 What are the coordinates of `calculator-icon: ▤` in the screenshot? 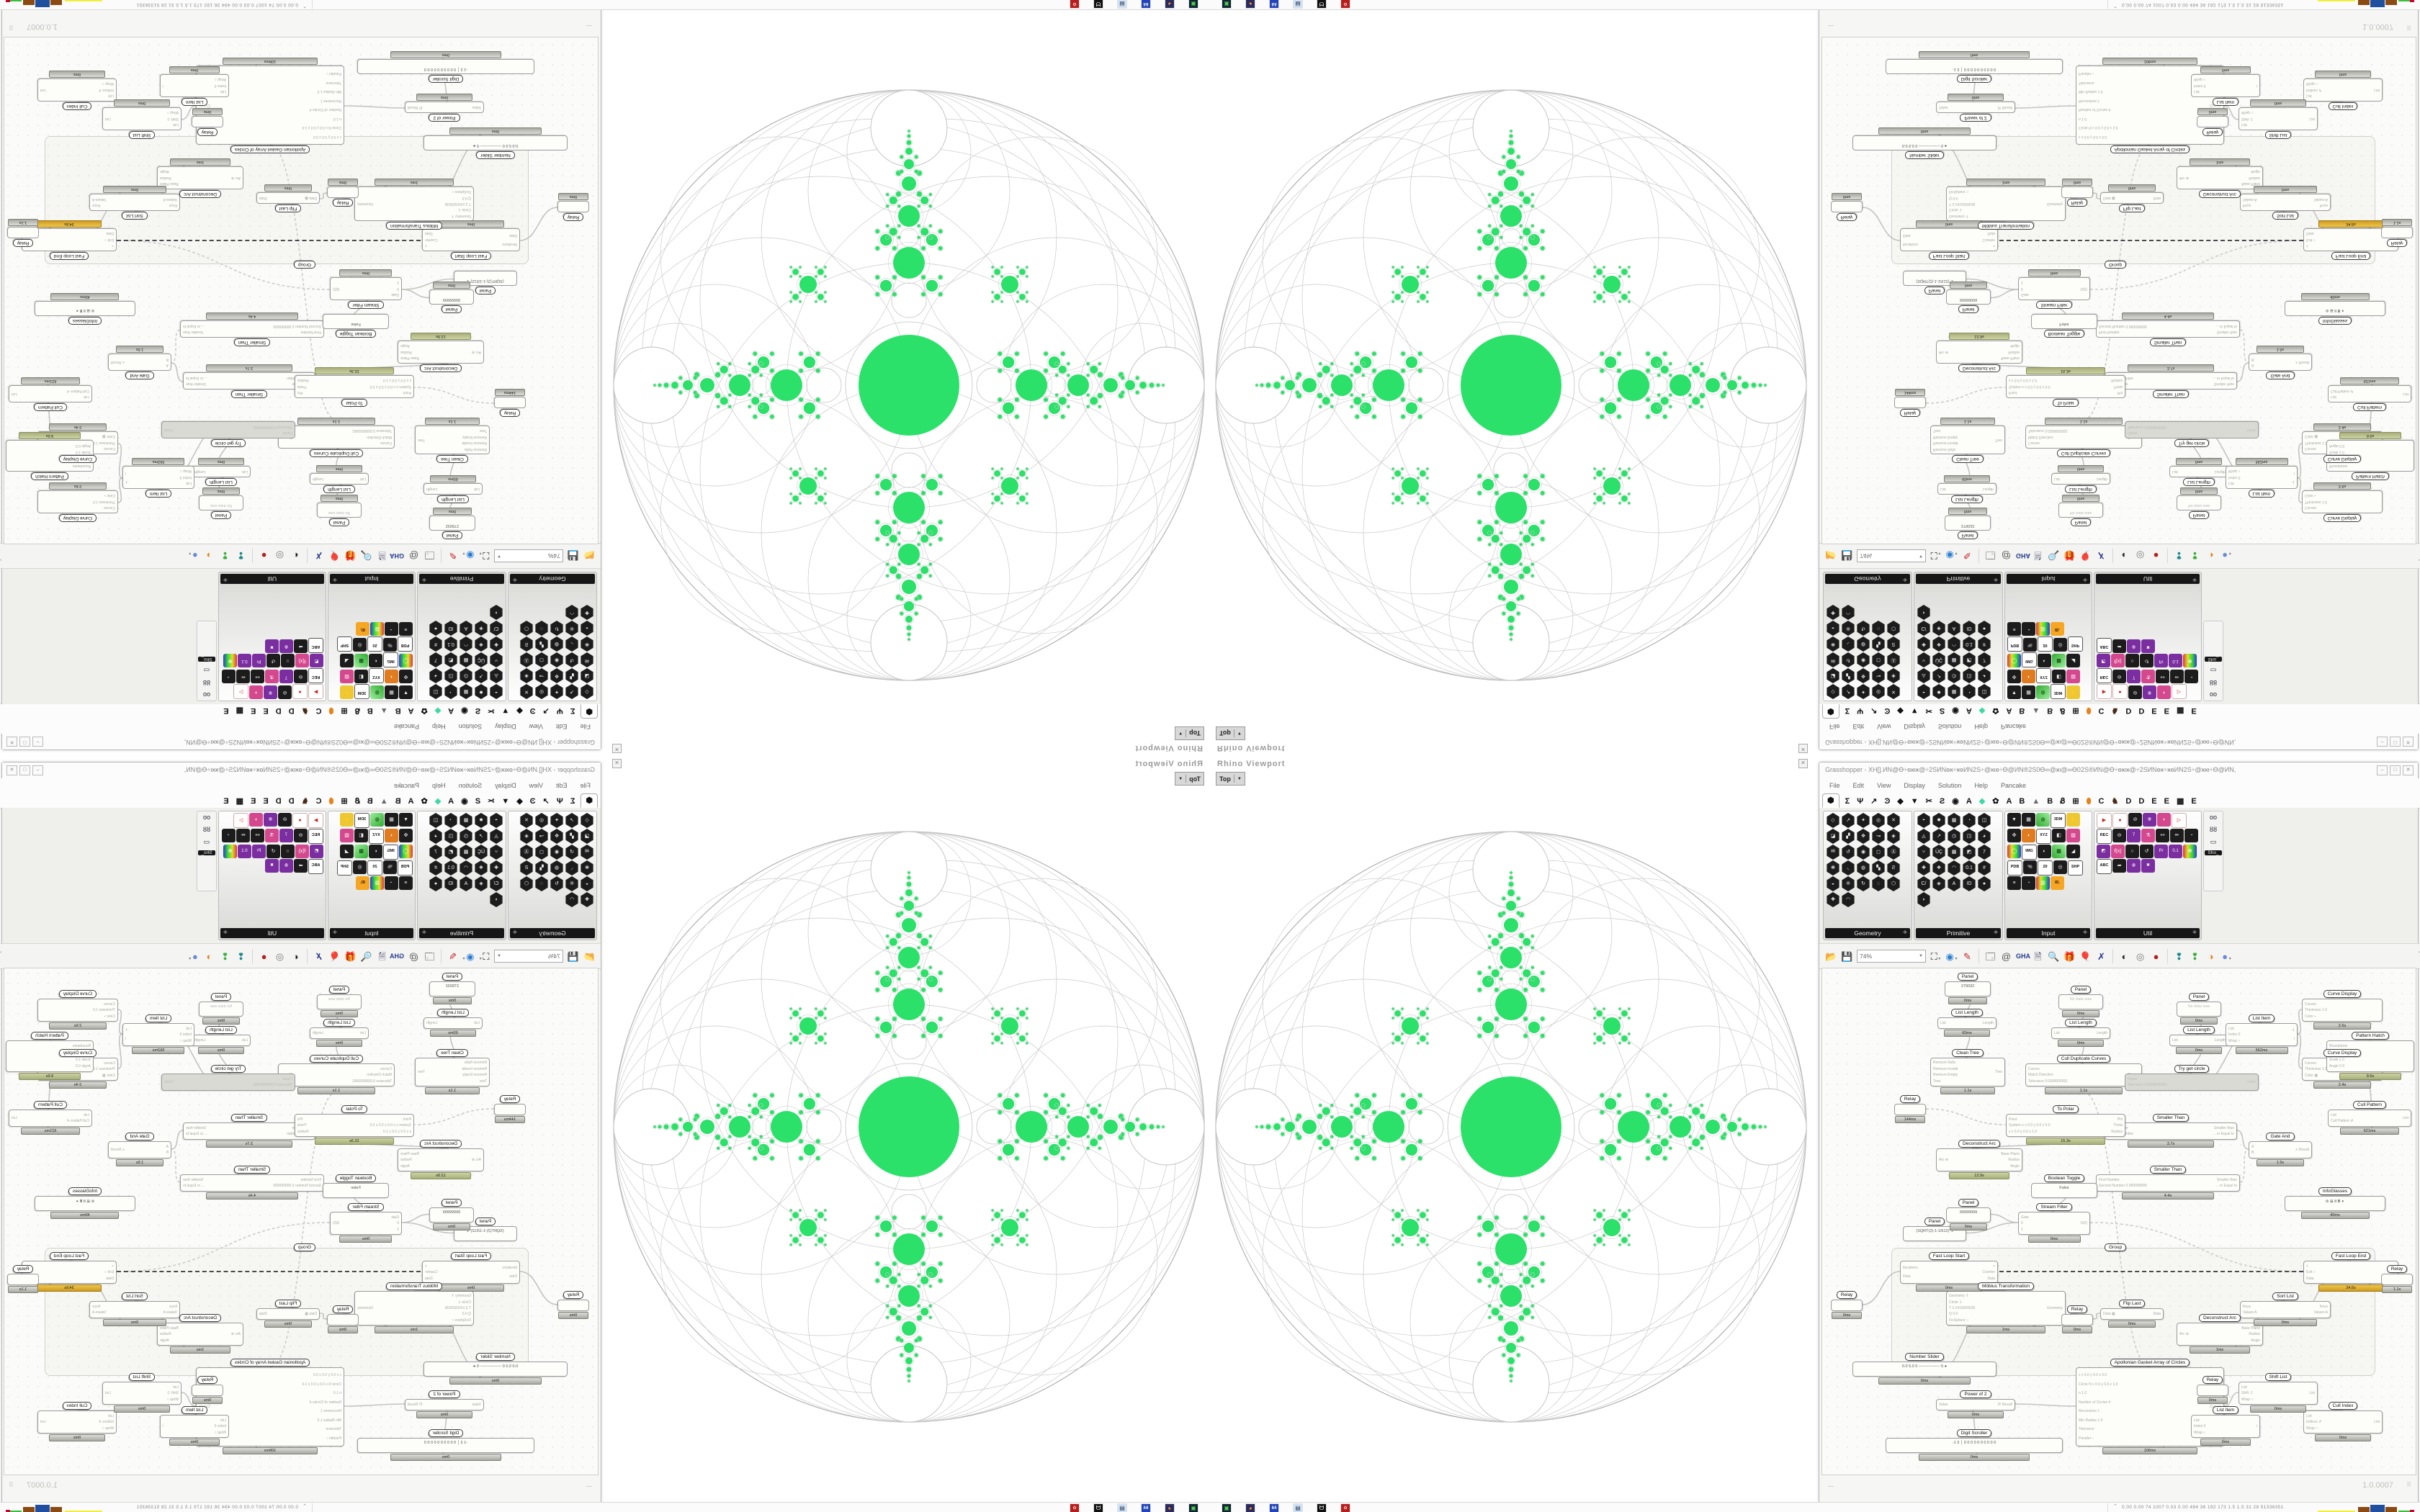 It's located at (1298, 1507).